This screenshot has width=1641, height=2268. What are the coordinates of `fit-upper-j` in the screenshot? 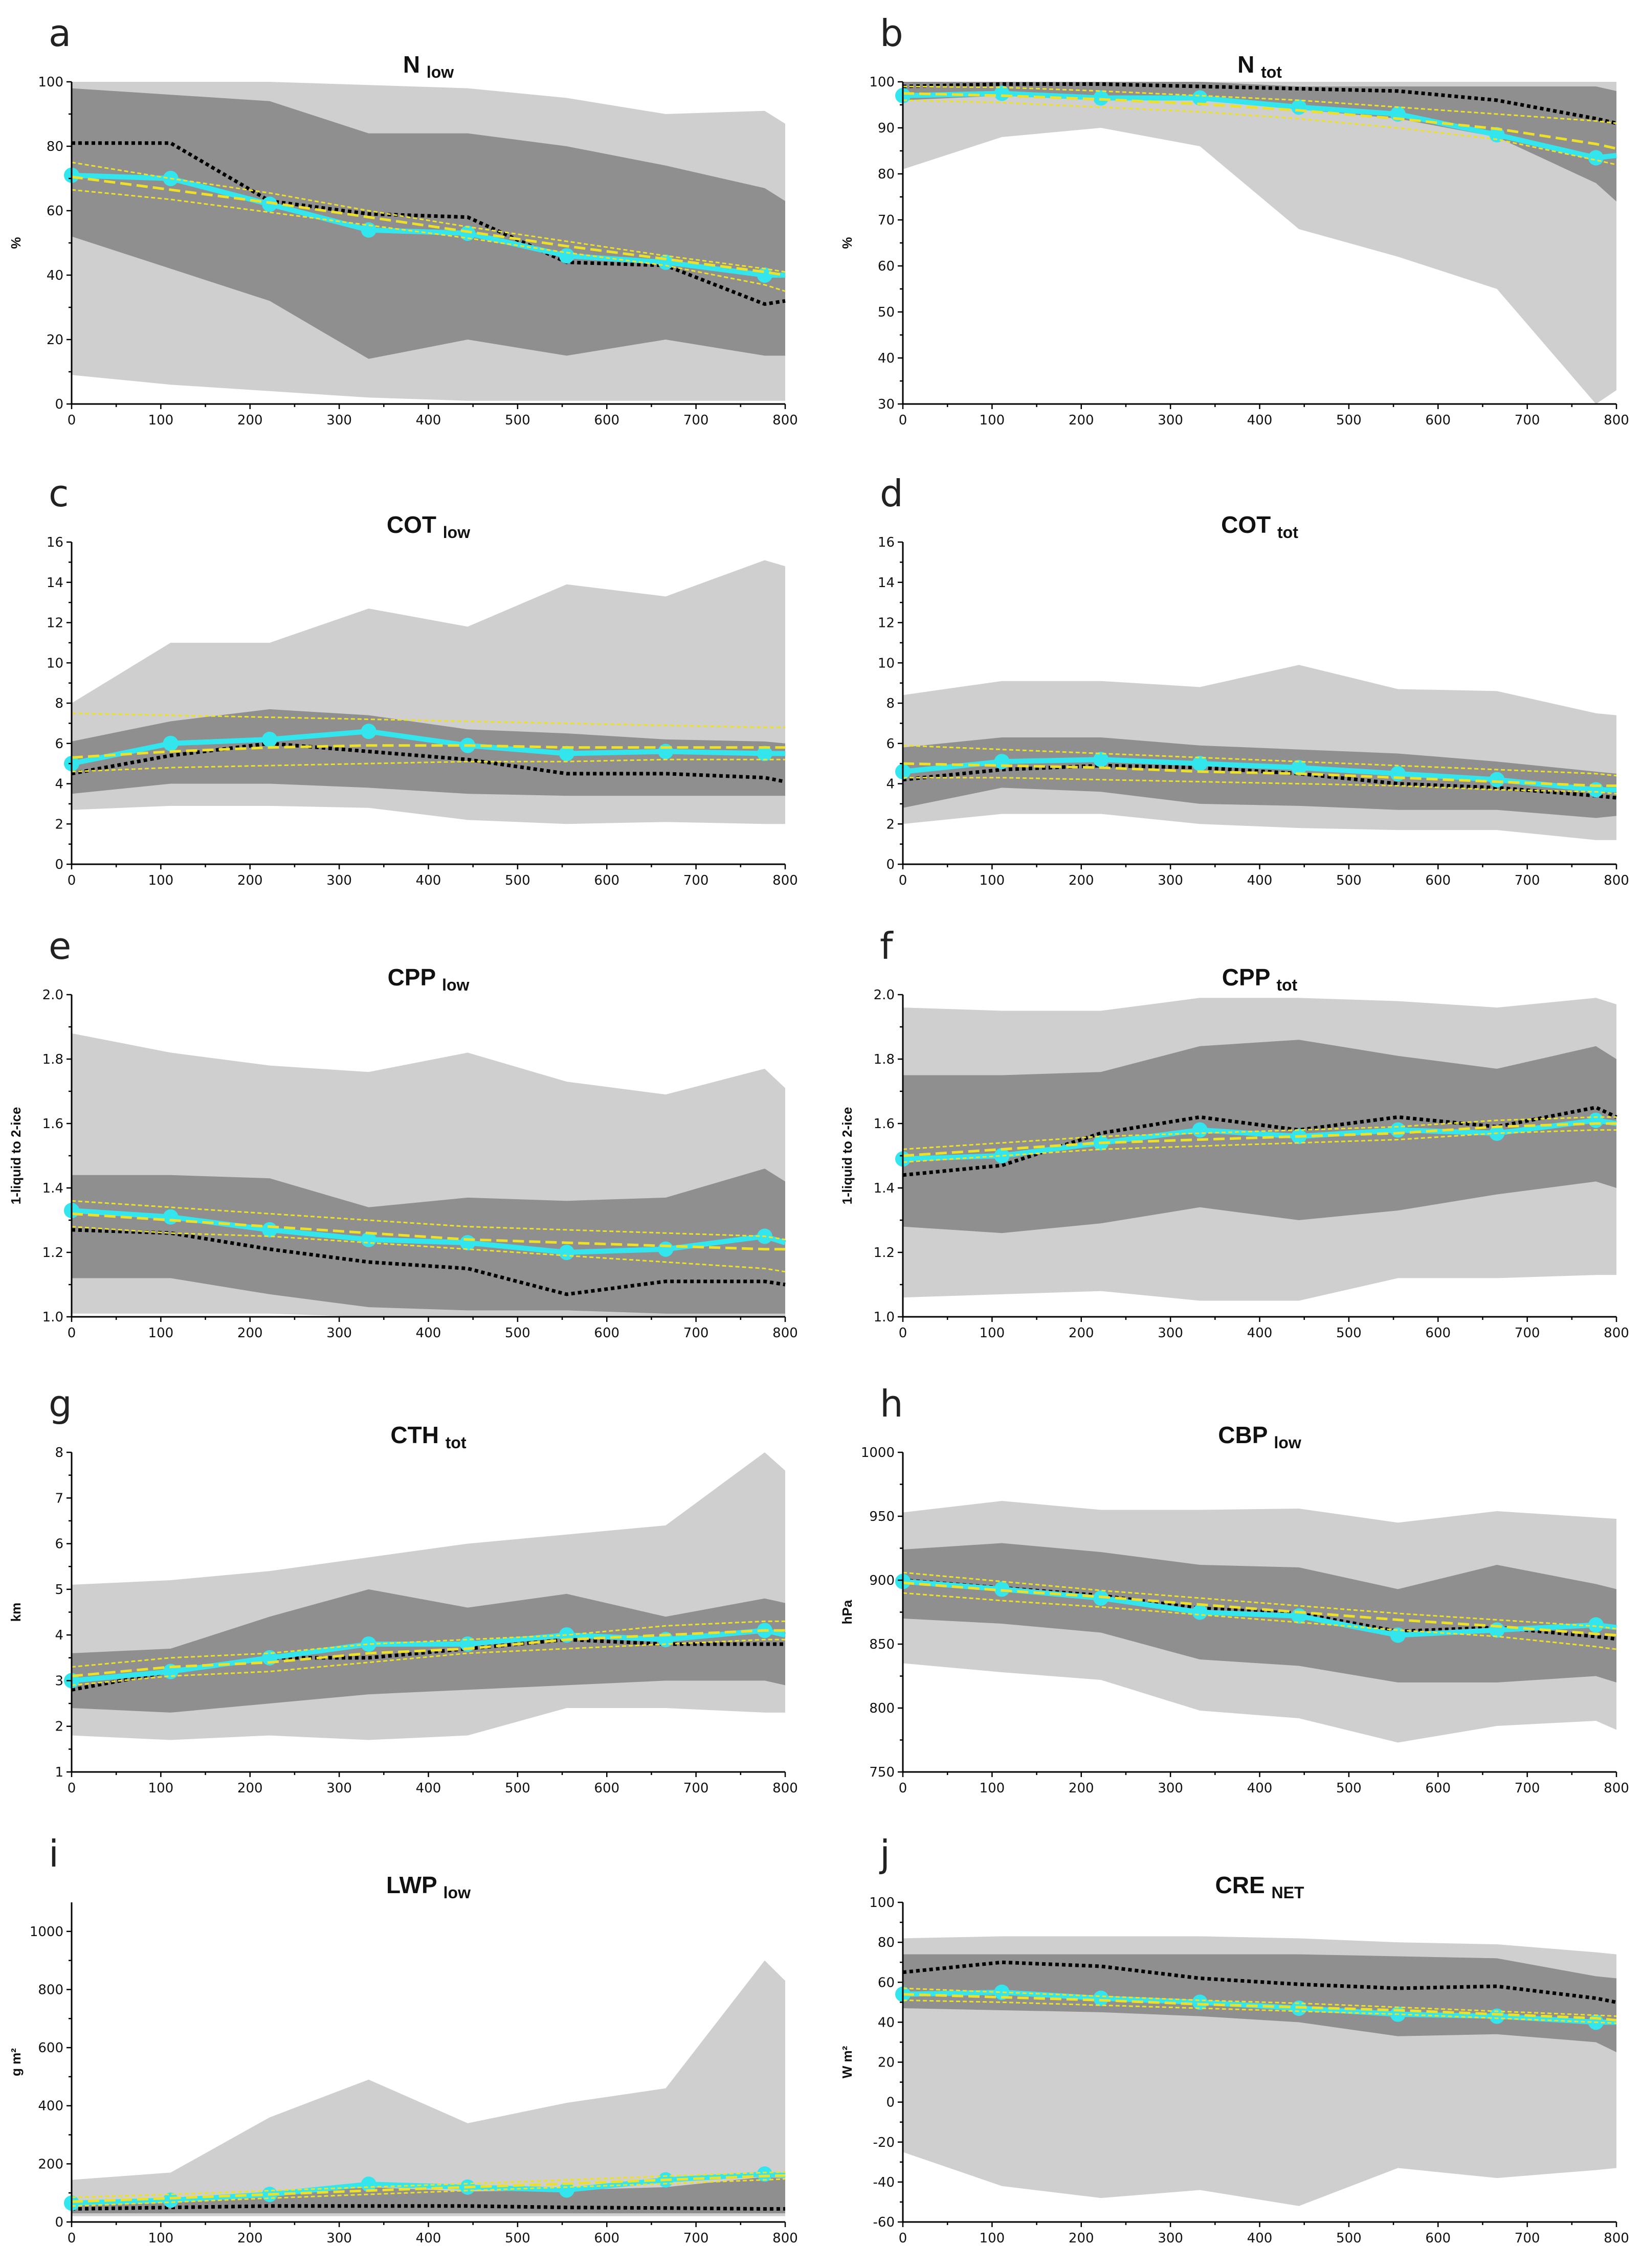 It's located at (1259, 2002).